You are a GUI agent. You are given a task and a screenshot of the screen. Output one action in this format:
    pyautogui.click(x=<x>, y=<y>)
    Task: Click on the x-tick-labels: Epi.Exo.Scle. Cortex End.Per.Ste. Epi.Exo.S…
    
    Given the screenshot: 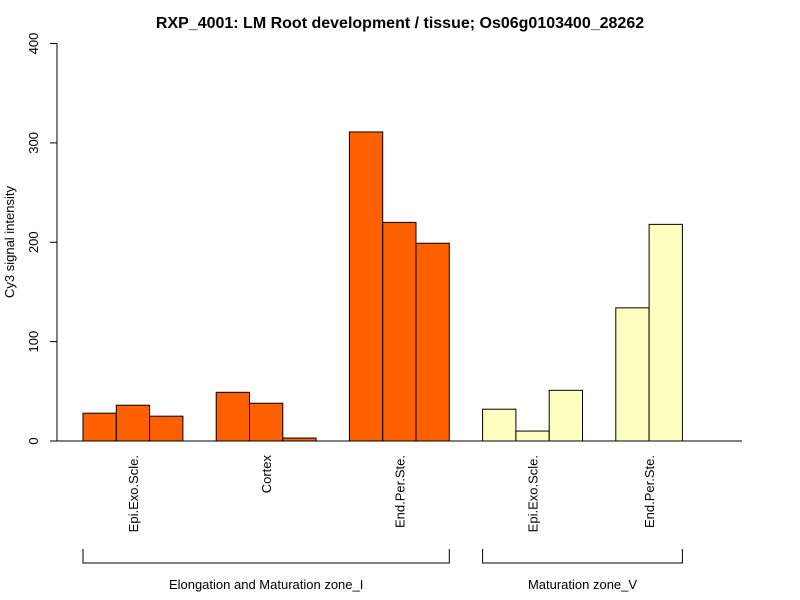 What is the action you would take?
    pyautogui.click(x=391, y=494)
    